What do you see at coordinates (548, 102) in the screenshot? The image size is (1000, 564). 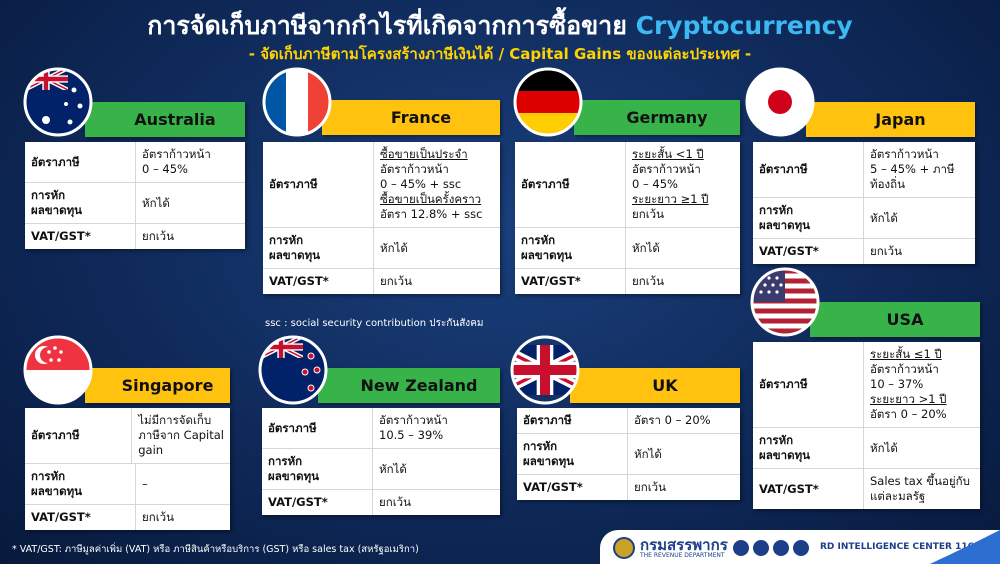 I see `flag-germany` at bounding box center [548, 102].